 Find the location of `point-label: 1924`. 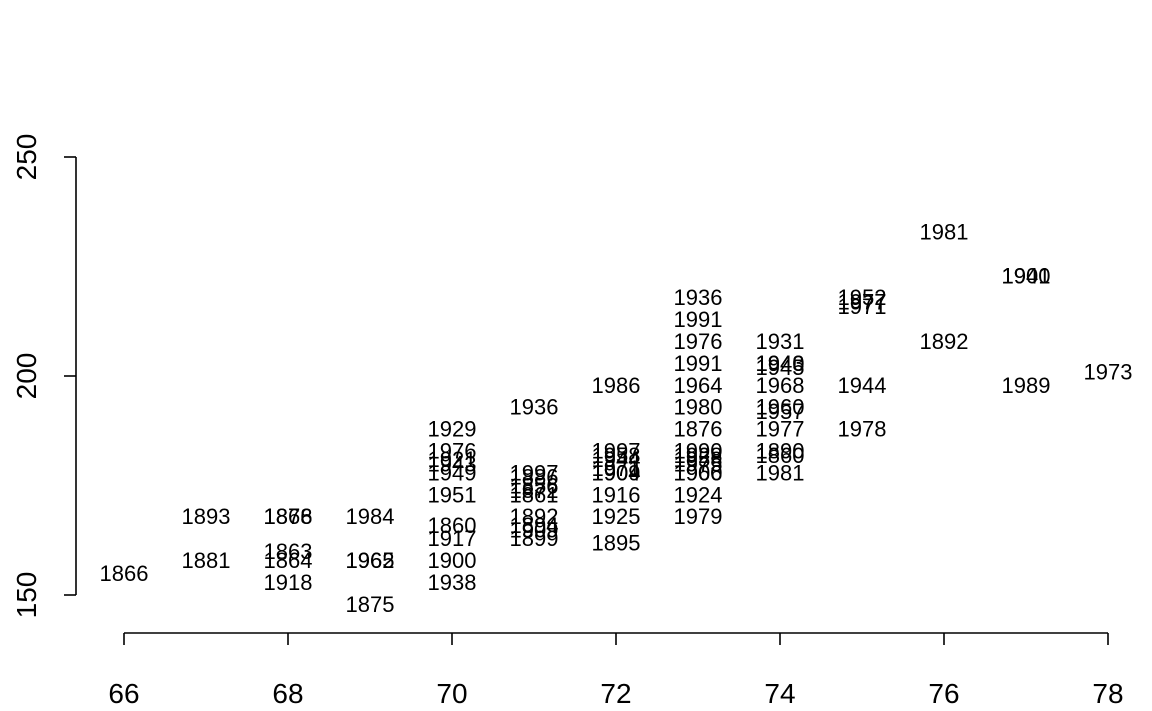

point-label: 1924 is located at coordinates (698, 494).